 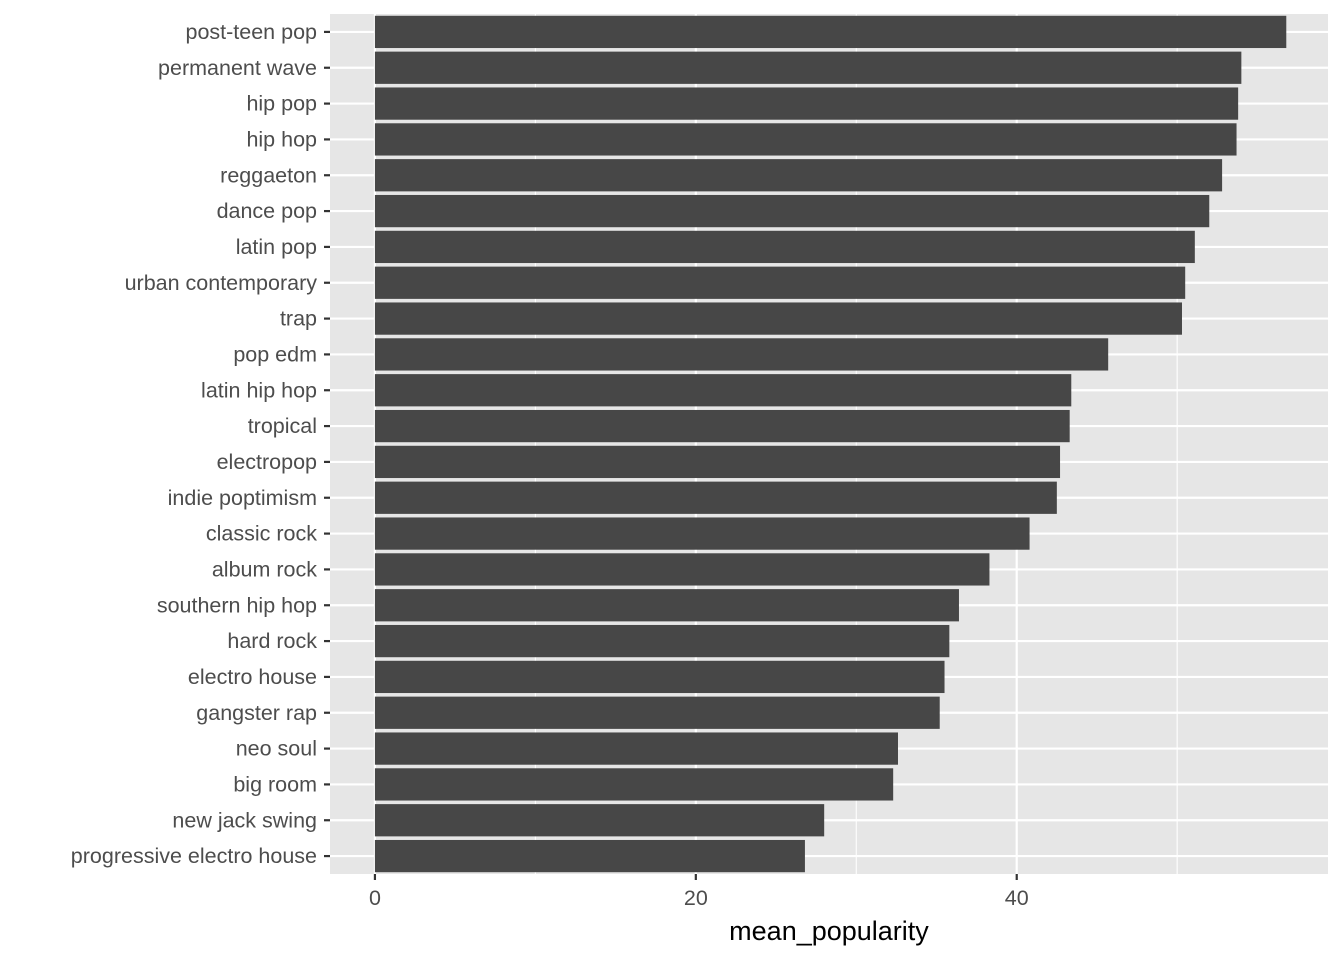 What do you see at coordinates (298, 319) in the screenshot?
I see `y-tick-label: trap` at bounding box center [298, 319].